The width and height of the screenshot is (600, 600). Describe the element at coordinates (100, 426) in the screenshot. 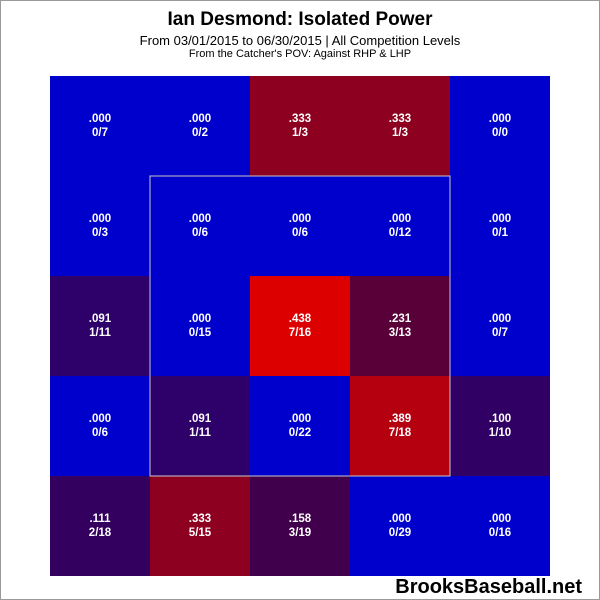

I see `zone-cell-r4-c1` at that location.